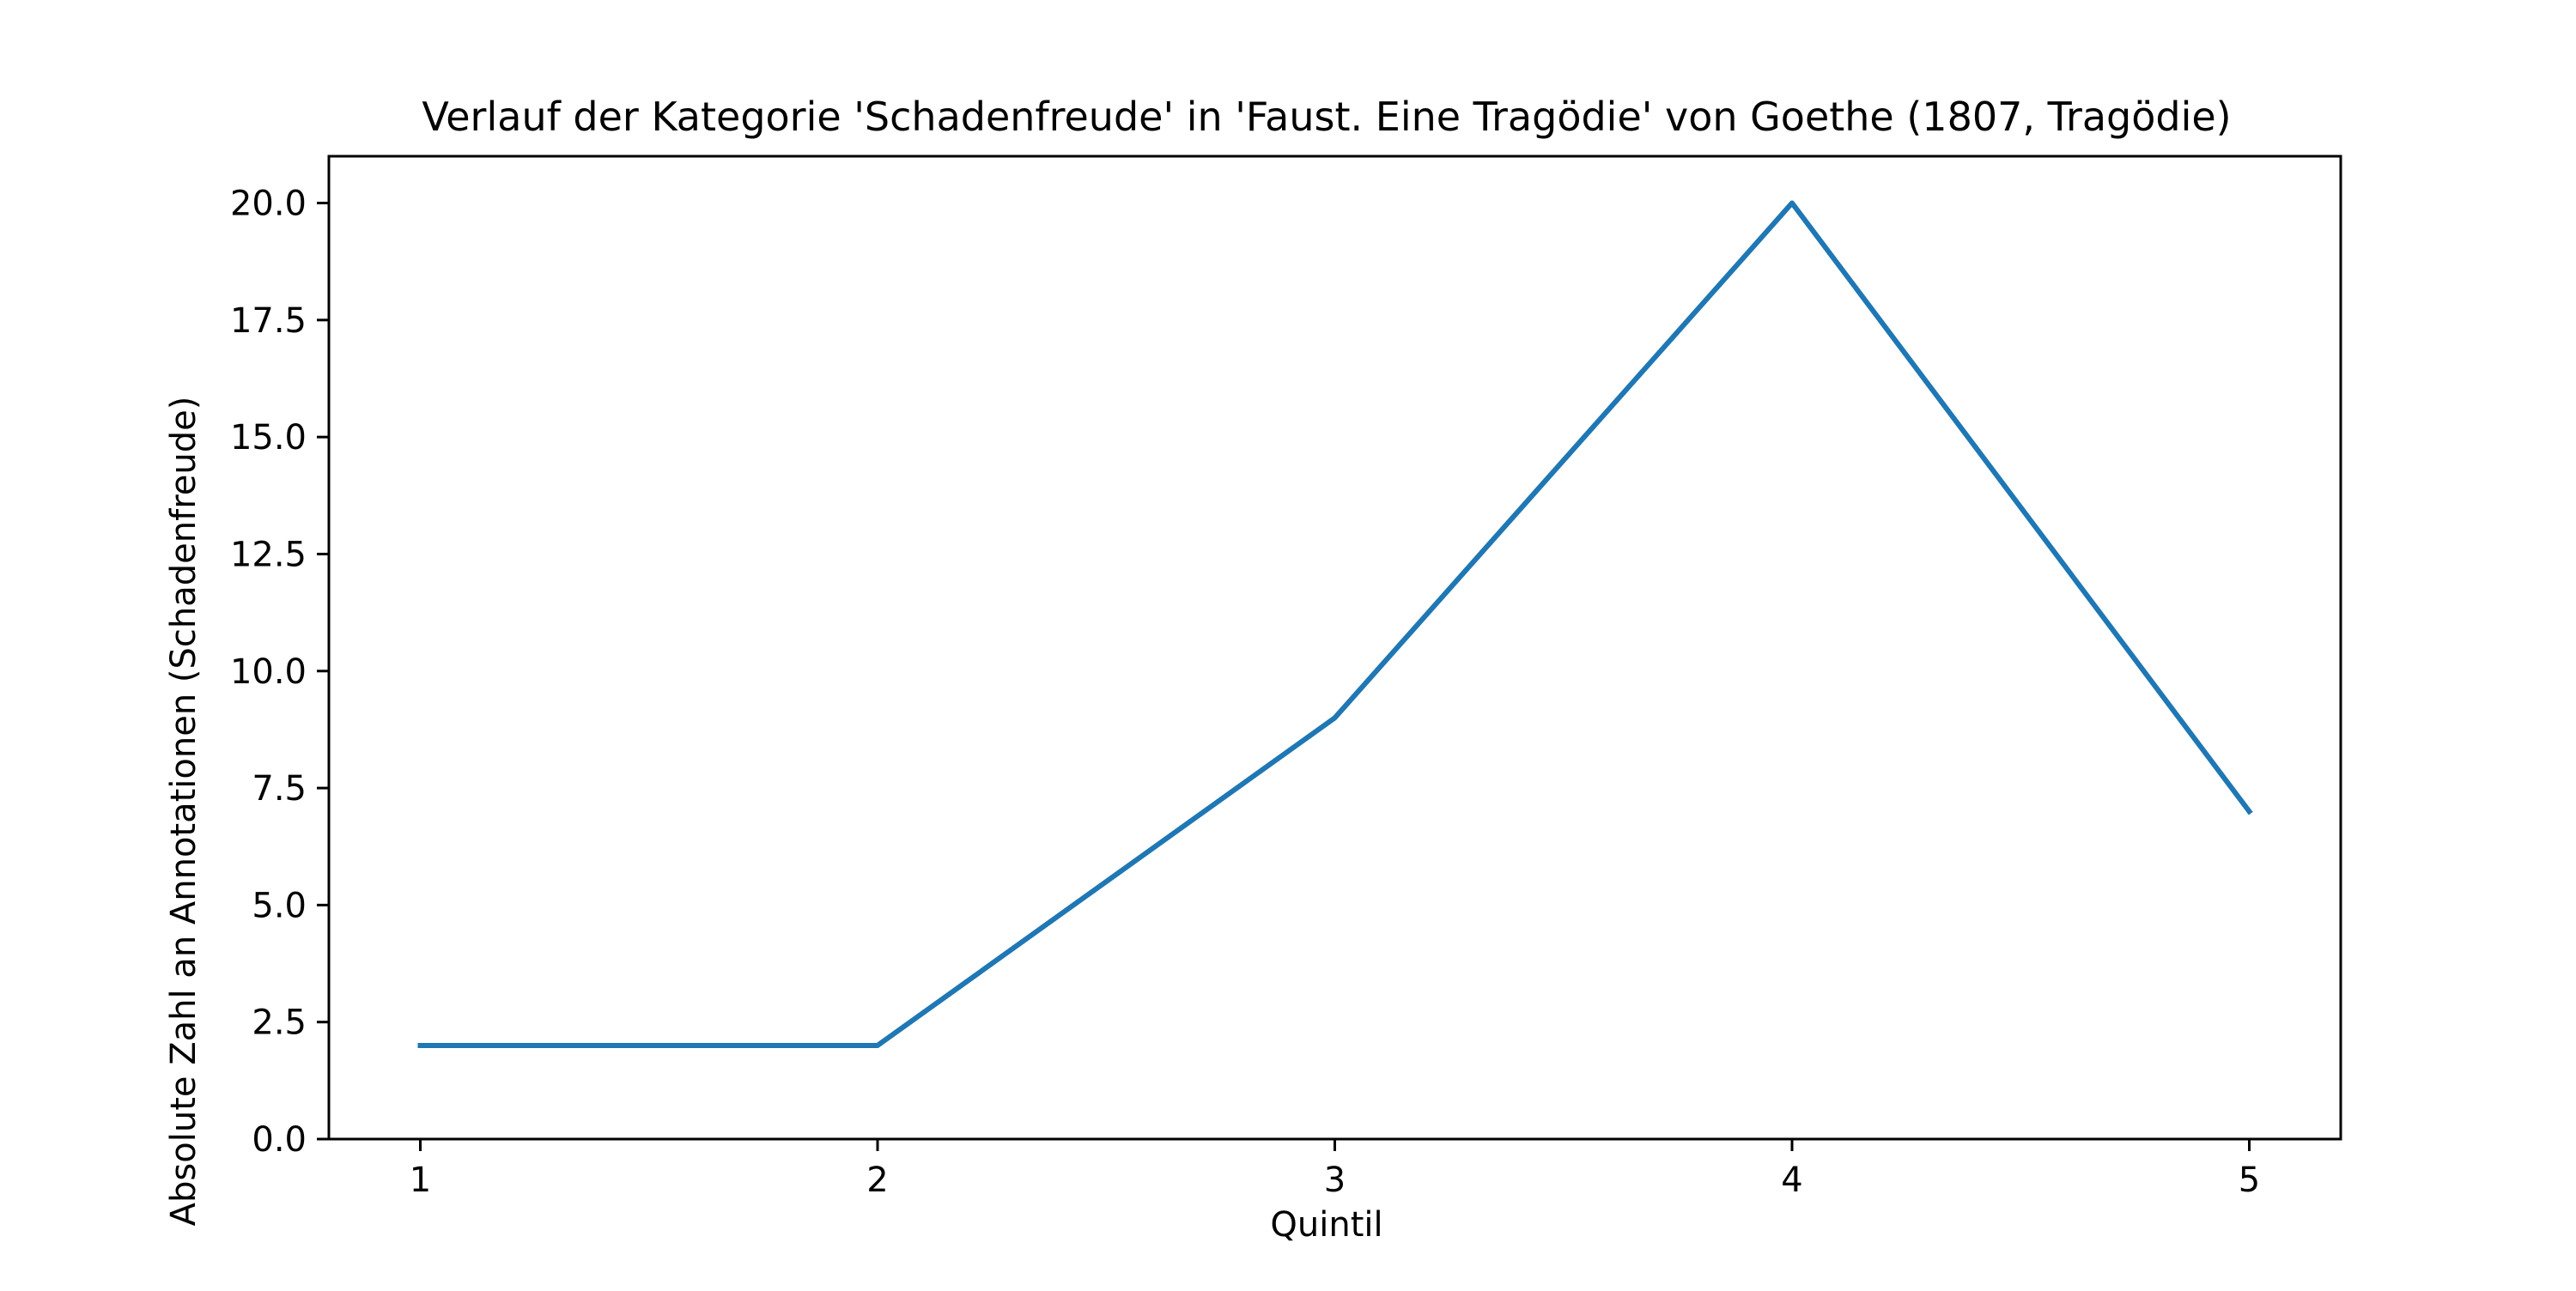  I want to click on x-tick-label-3: 3, so click(1335, 1181).